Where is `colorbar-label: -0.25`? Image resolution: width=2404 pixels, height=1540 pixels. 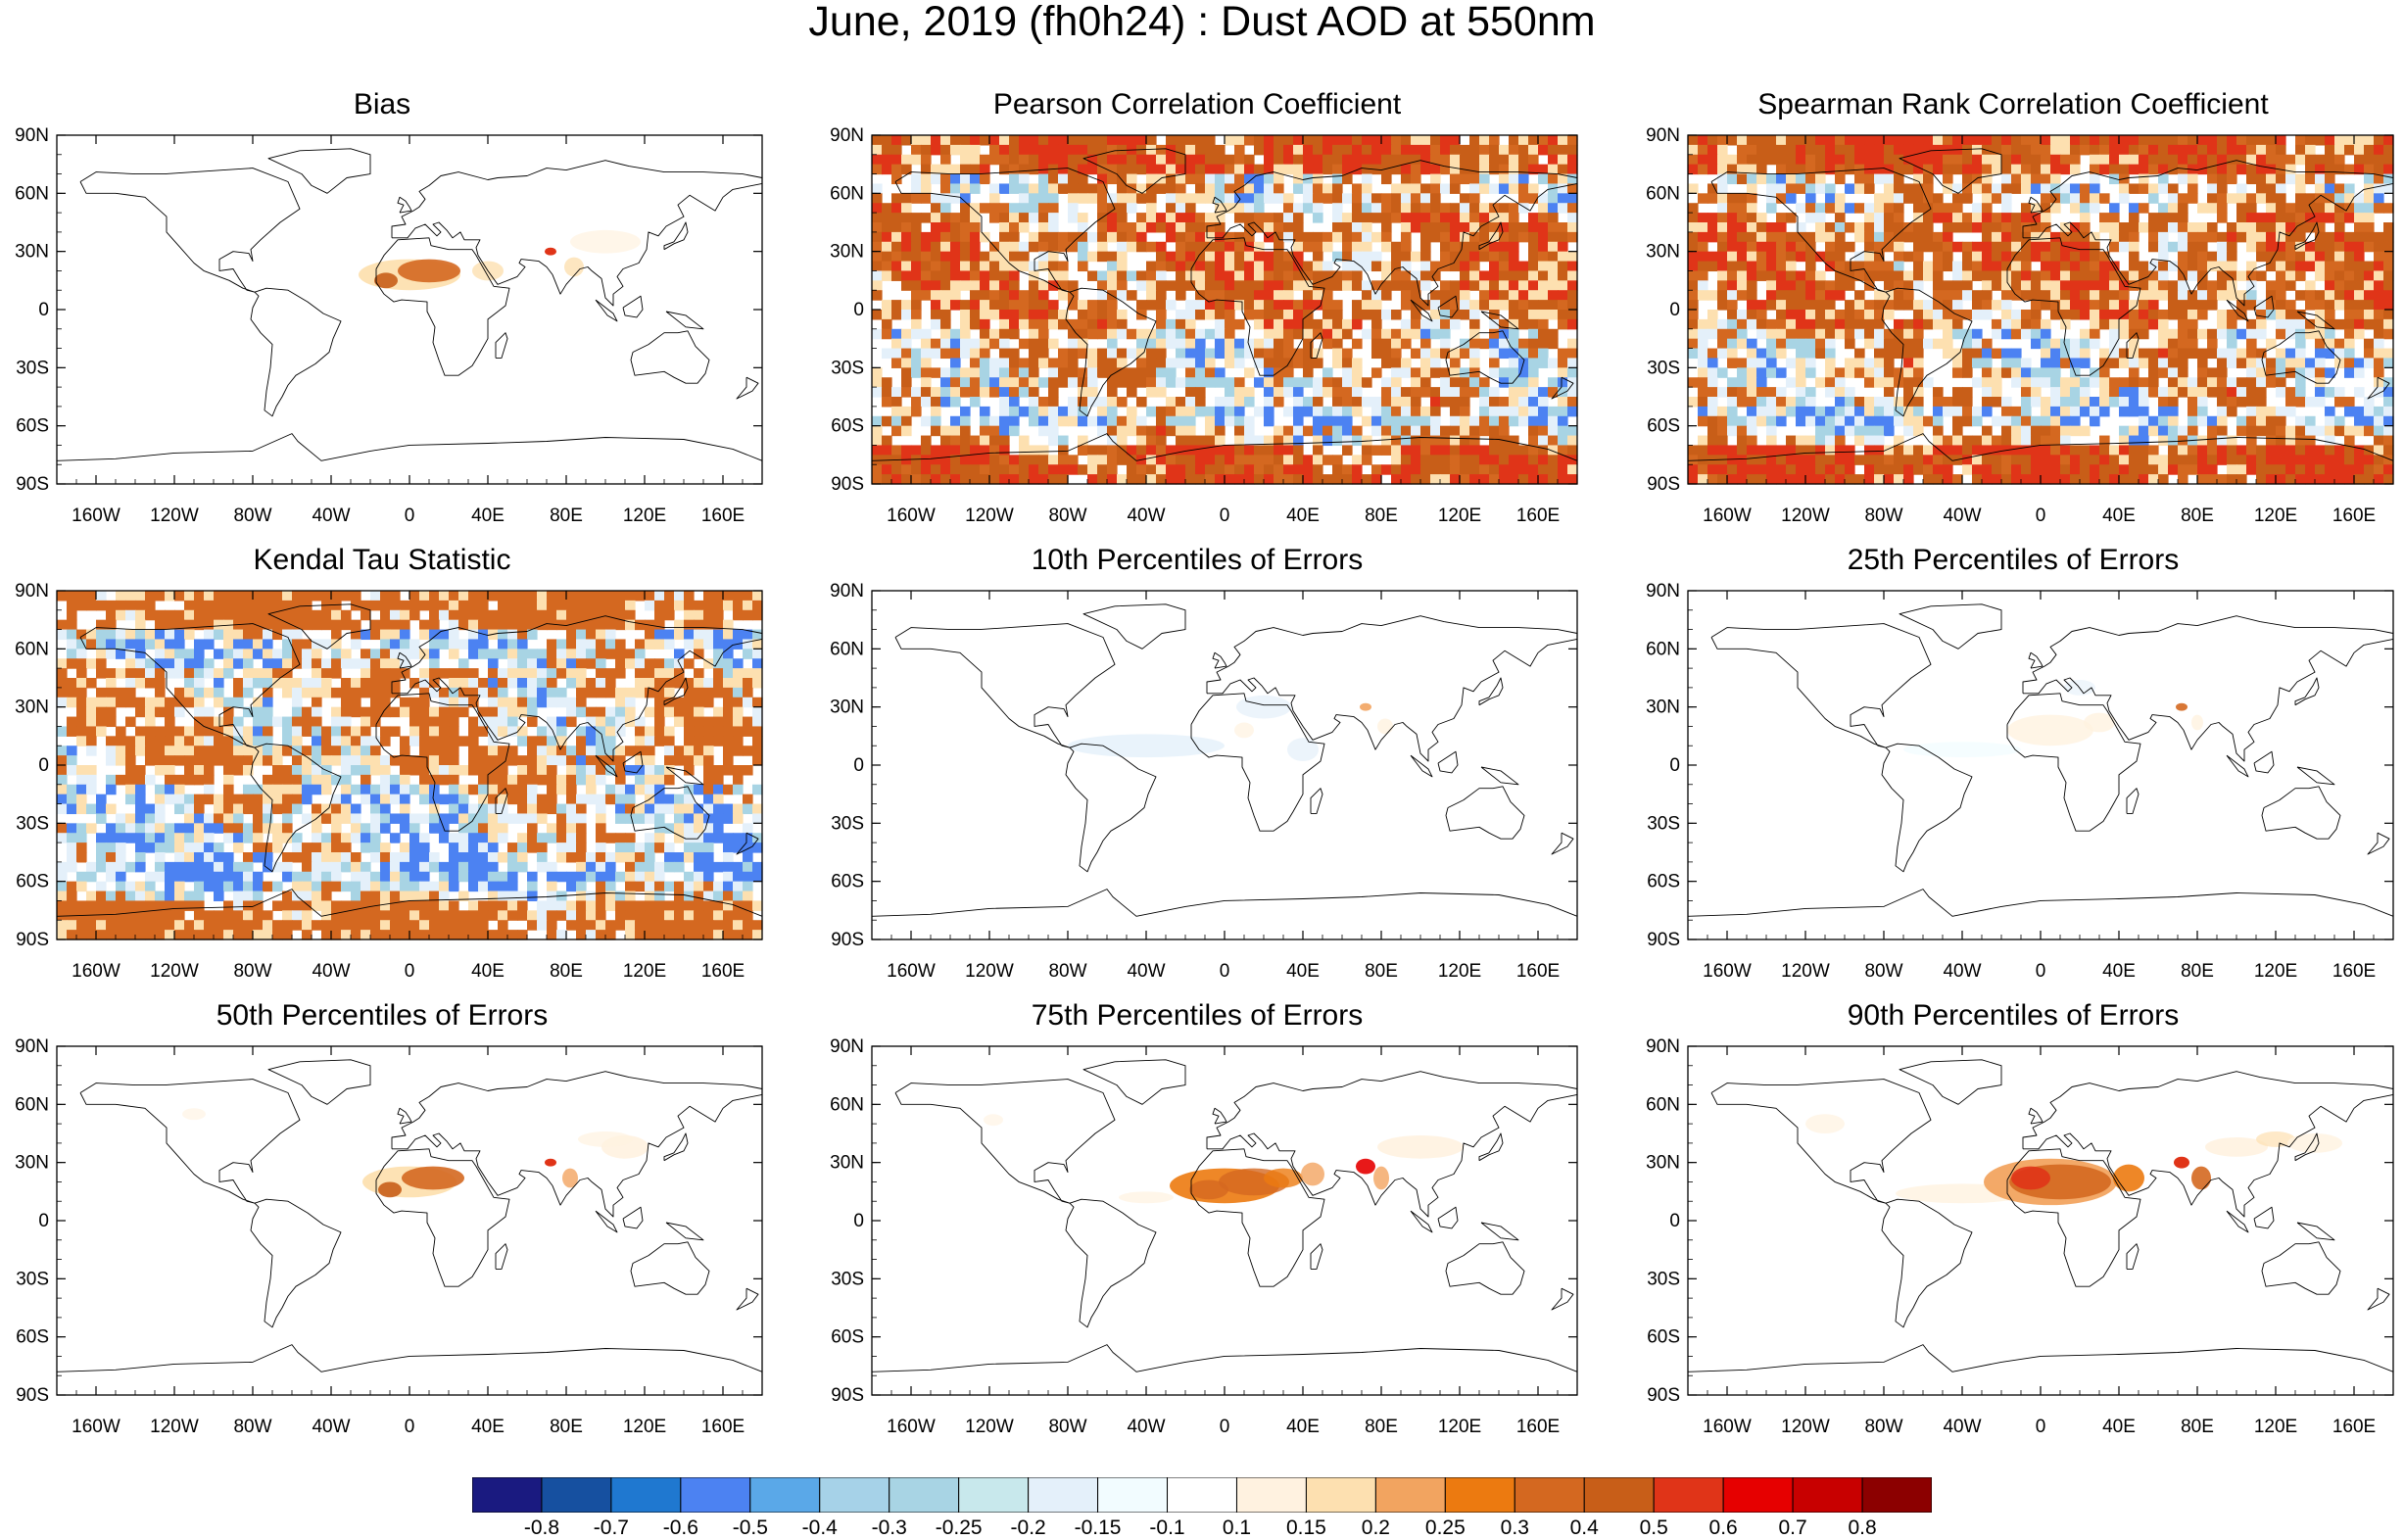
colorbar-label: -0.25 is located at coordinates (959, 1528).